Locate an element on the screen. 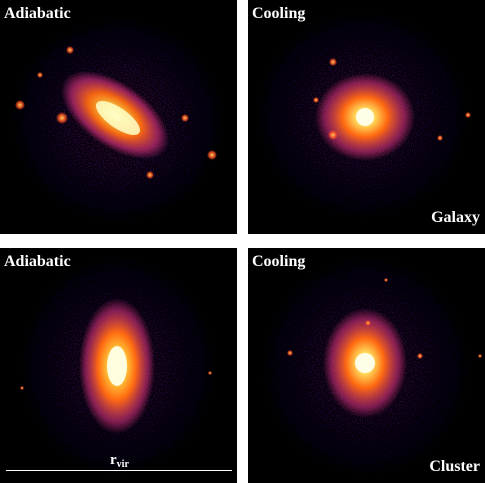  virial-radius-subscript: vir is located at coordinates (122, 464).